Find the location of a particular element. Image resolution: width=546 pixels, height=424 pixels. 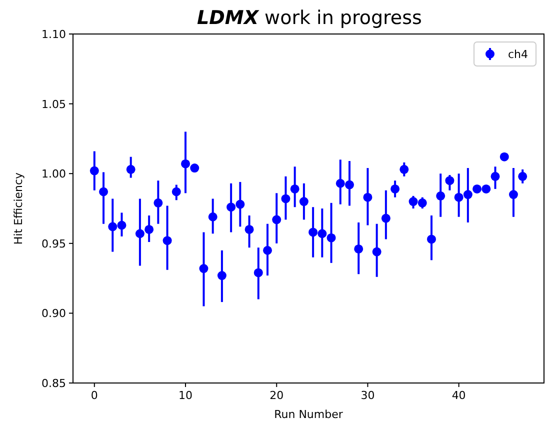

x-tick-label: 30 is located at coordinates (367, 395).